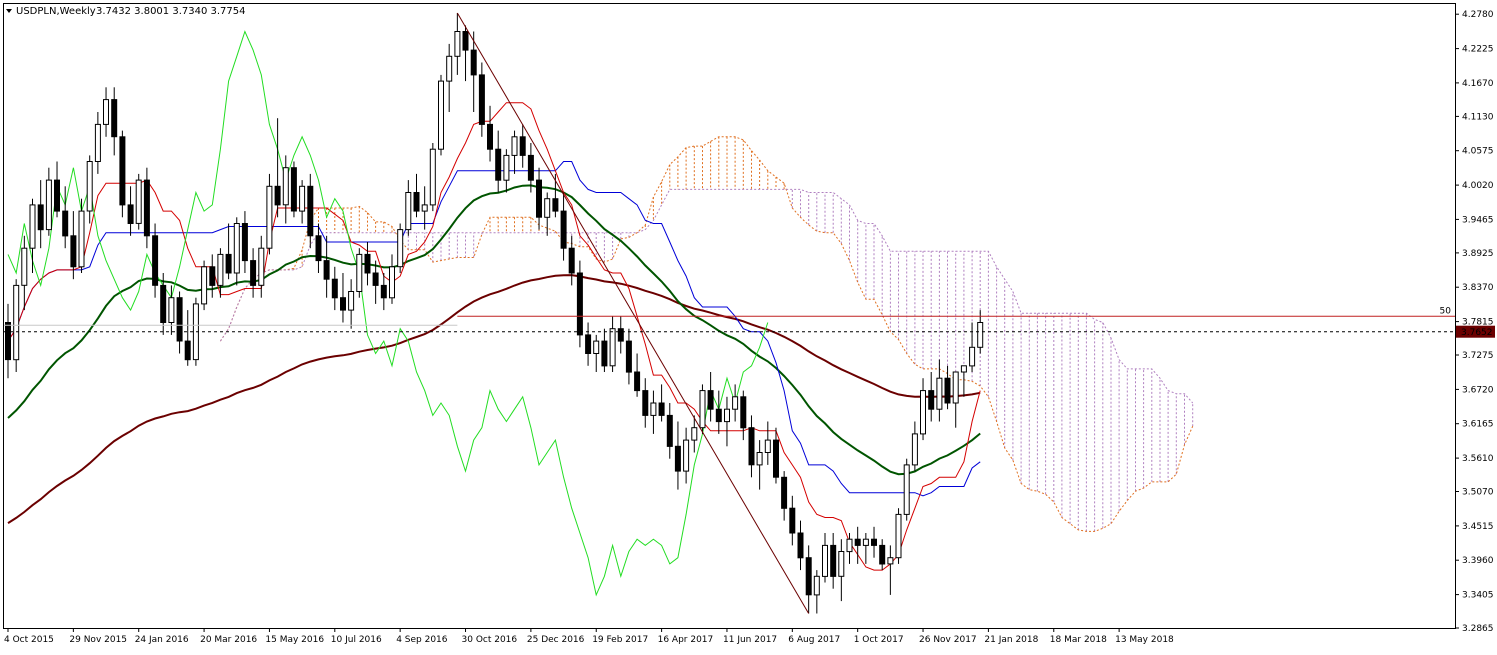 Image resolution: width=1497 pixels, height=655 pixels. I want to click on current-price-tag, so click(1475, 331).